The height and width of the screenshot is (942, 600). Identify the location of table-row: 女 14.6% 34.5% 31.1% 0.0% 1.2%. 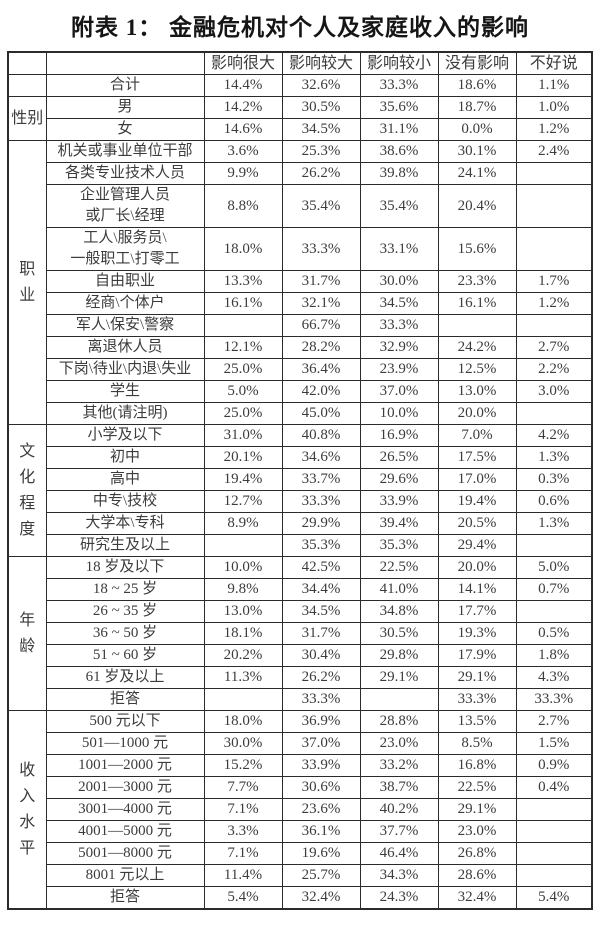
(300, 129).